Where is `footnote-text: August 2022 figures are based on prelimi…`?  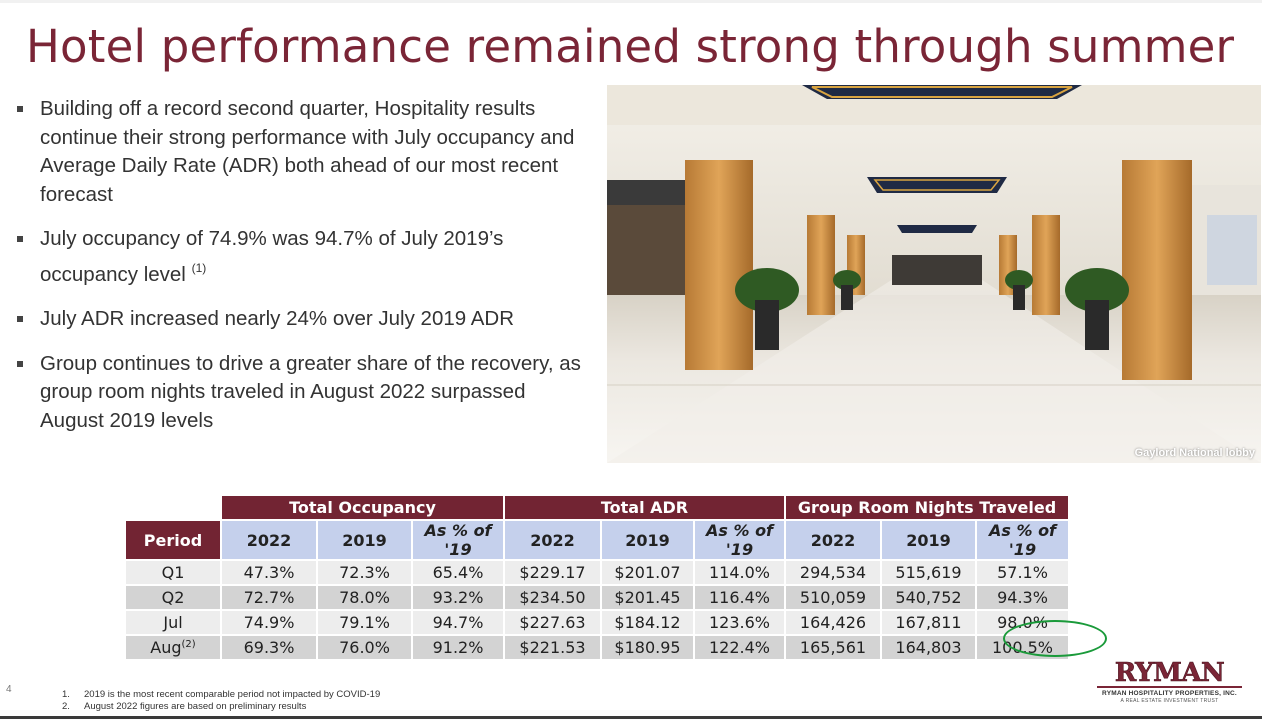
footnote-text: August 2022 figures are based on prelimi… is located at coordinates (195, 706).